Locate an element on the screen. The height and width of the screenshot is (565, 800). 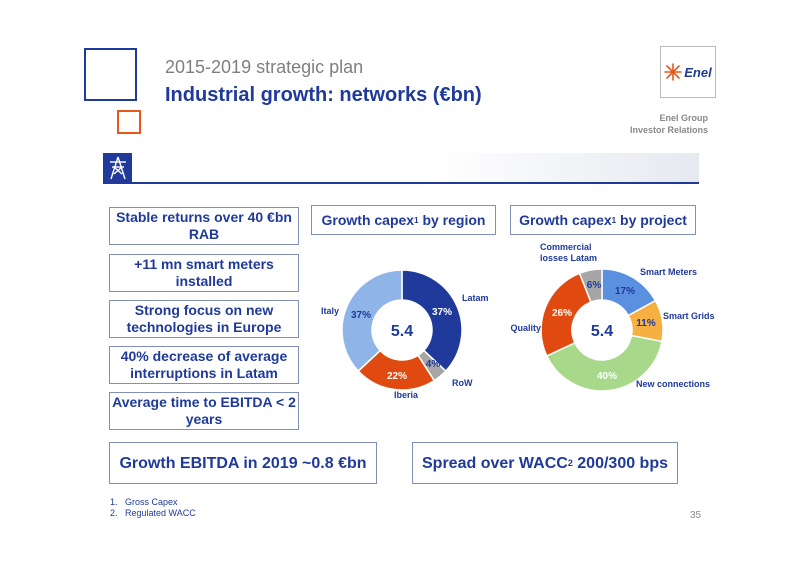
category-name-italy: Italy is located at coordinates (330, 311).